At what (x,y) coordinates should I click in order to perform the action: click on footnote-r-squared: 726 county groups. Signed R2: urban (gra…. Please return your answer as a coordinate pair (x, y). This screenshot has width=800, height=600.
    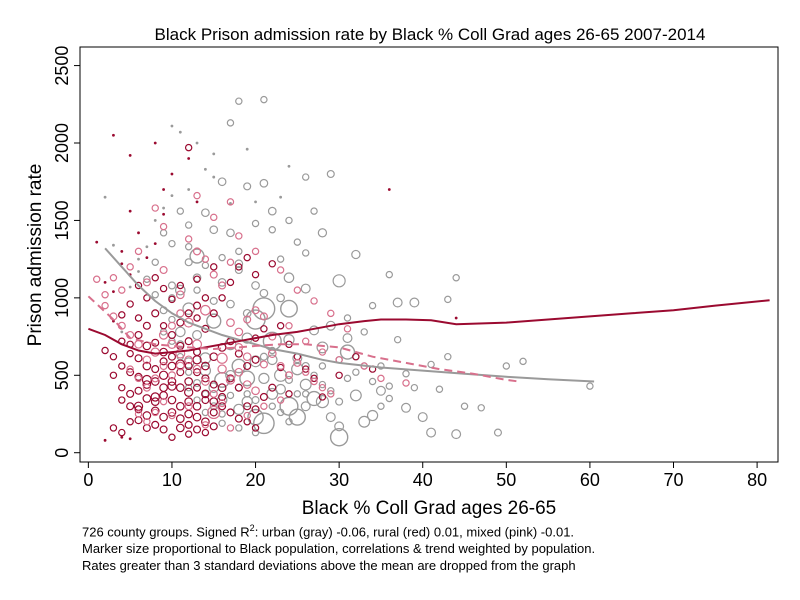
    Looking at the image, I should click on (328, 531).